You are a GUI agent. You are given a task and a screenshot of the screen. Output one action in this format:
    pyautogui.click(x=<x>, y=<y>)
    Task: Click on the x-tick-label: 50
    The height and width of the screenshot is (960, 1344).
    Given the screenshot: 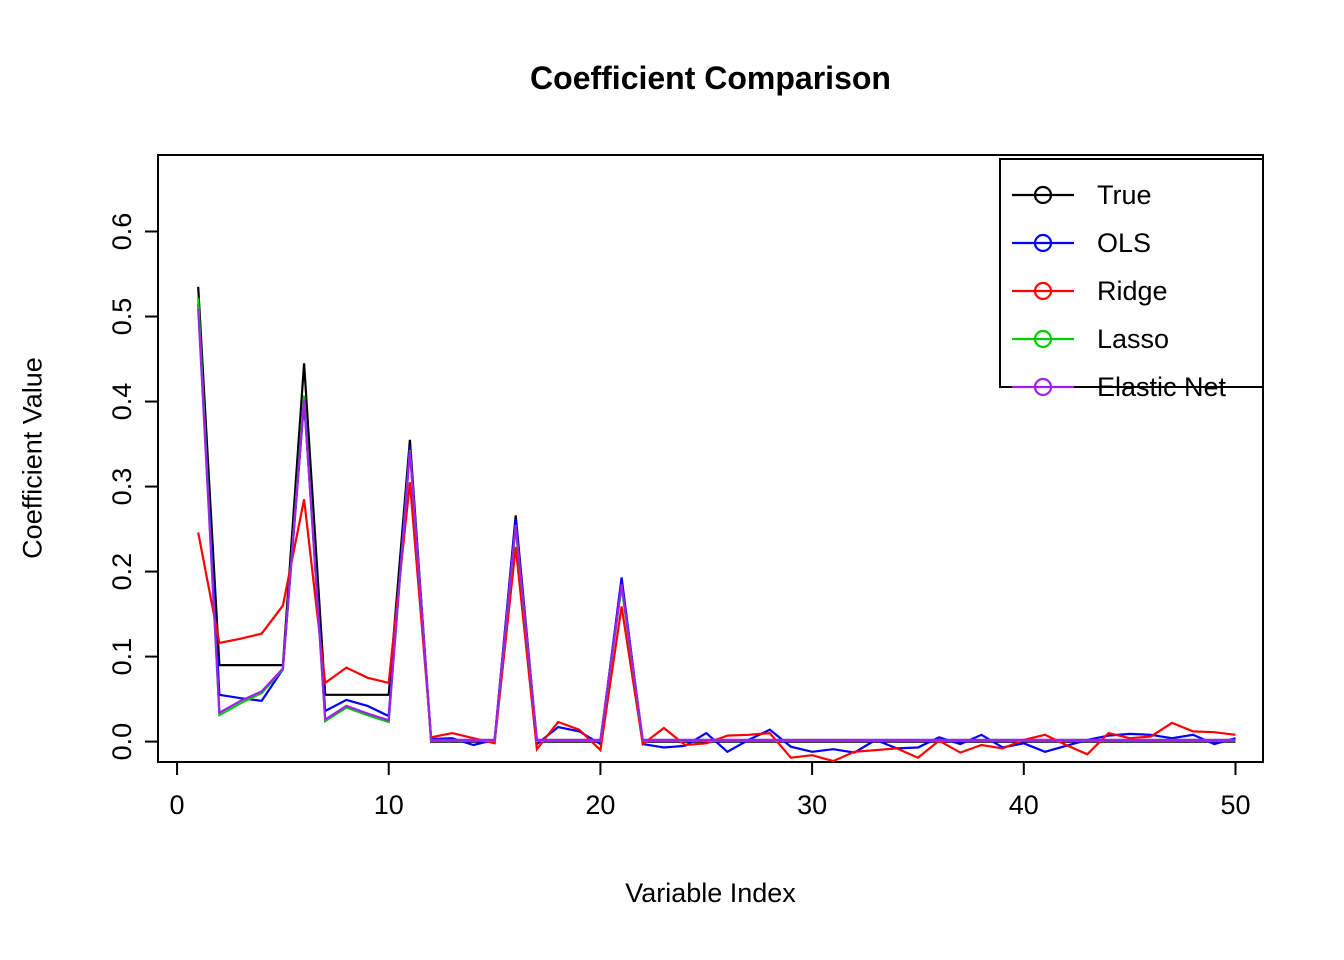 What is the action you would take?
    pyautogui.click(x=1235, y=805)
    